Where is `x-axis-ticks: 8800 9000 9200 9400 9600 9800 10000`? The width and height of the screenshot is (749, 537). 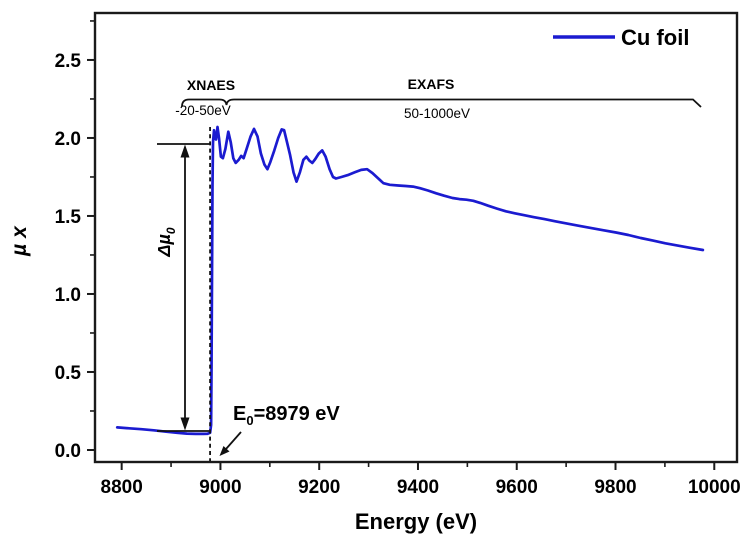 x-axis-ticks: 8800 9000 9200 9400 9600 9800 10000 is located at coordinates (421, 480).